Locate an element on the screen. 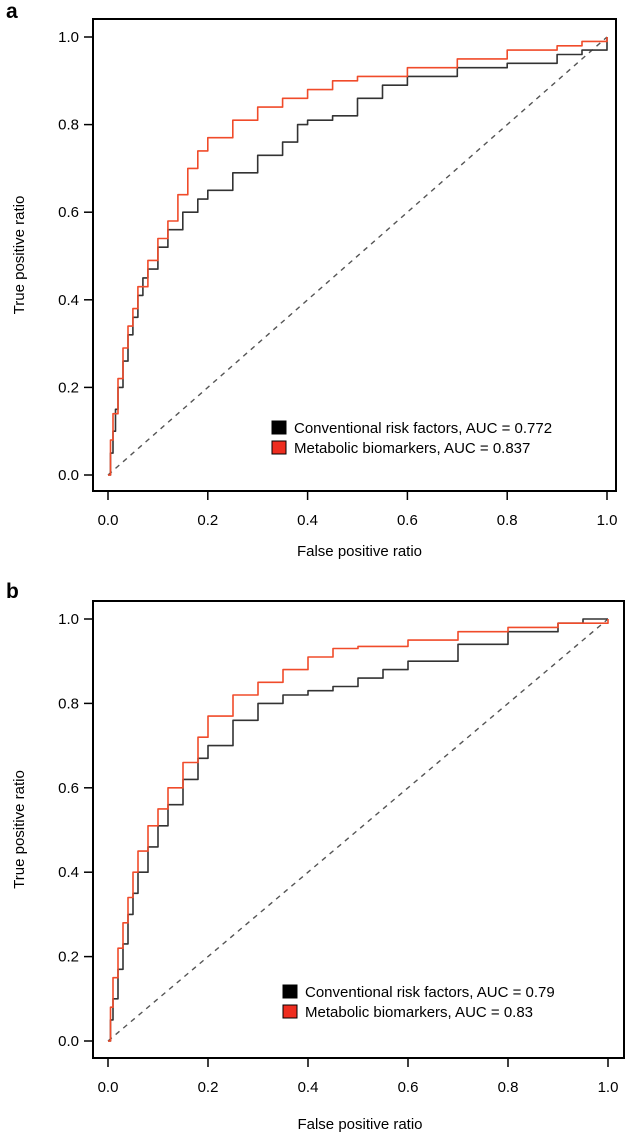 The image size is (629, 1136). legend-entry: Conventional risk factors, AUC = 0.772 is located at coordinates (423, 428).